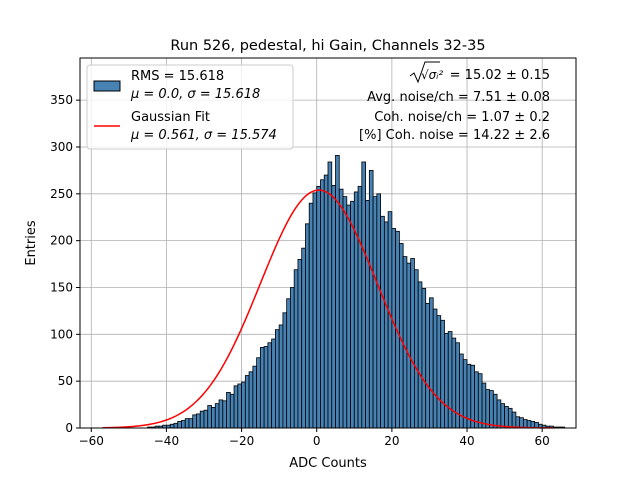 This screenshot has height=480, width=640. I want to click on legend-frame, so click(190, 107).